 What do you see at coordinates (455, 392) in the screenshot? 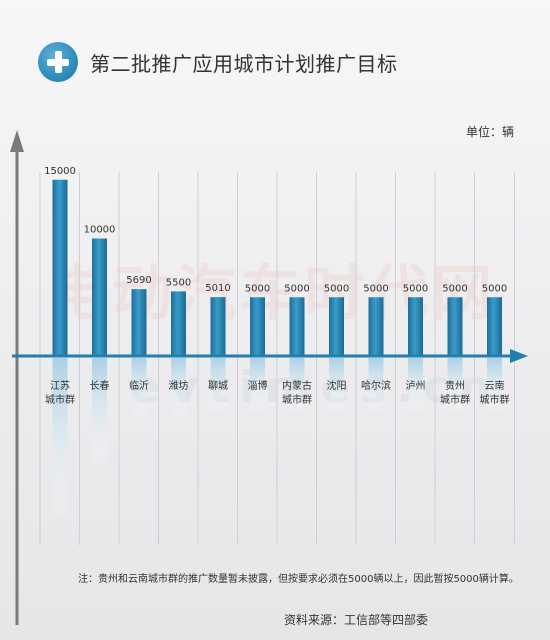
I see `category-label: 贵州城市群` at bounding box center [455, 392].